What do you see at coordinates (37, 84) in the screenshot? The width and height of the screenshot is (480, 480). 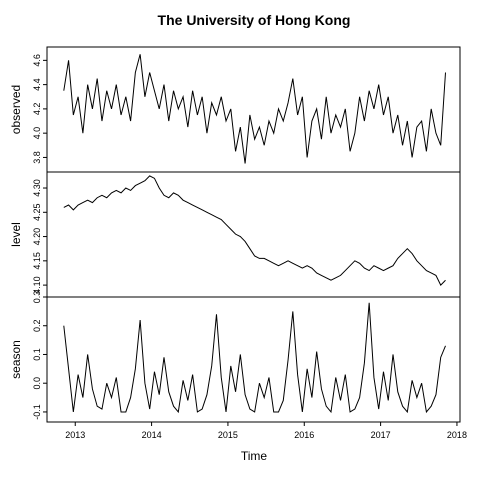 I see `y-tick-label: 4.4` at bounding box center [37, 84].